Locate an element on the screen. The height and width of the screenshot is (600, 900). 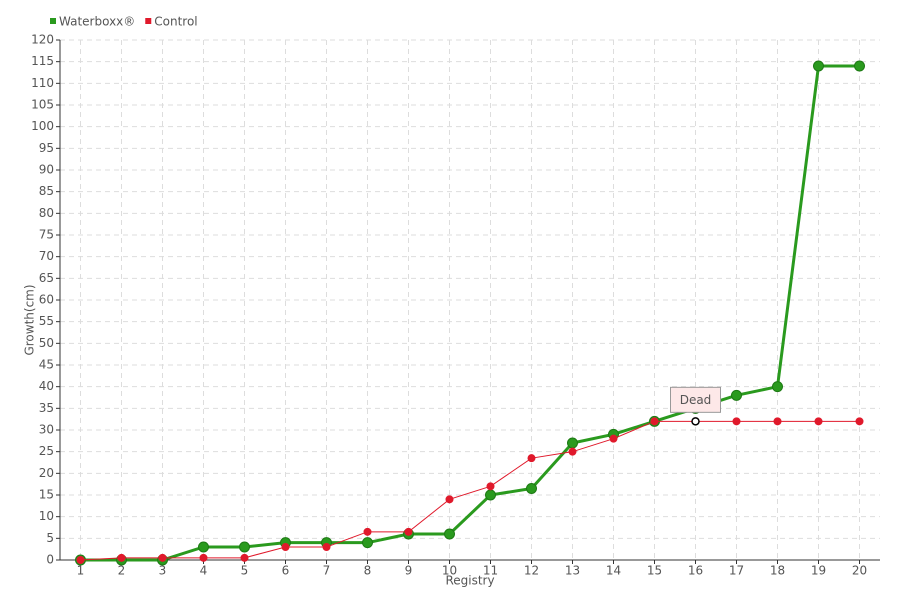
y-tick-label: 10 is located at coordinates (46, 516).